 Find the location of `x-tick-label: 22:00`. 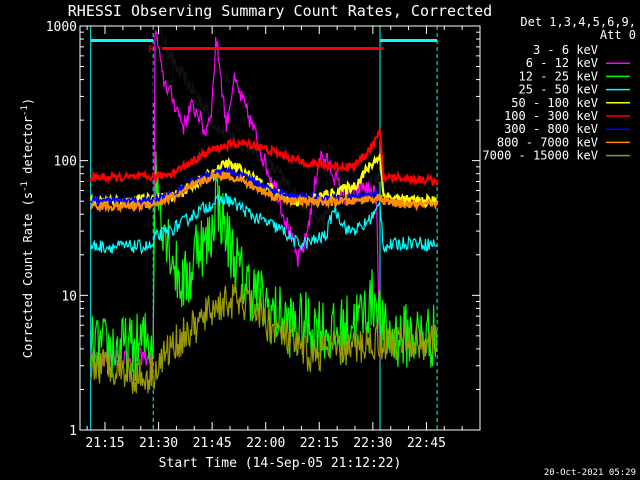

x-tick-label: 22:00 is located at coordinates (265, 443).